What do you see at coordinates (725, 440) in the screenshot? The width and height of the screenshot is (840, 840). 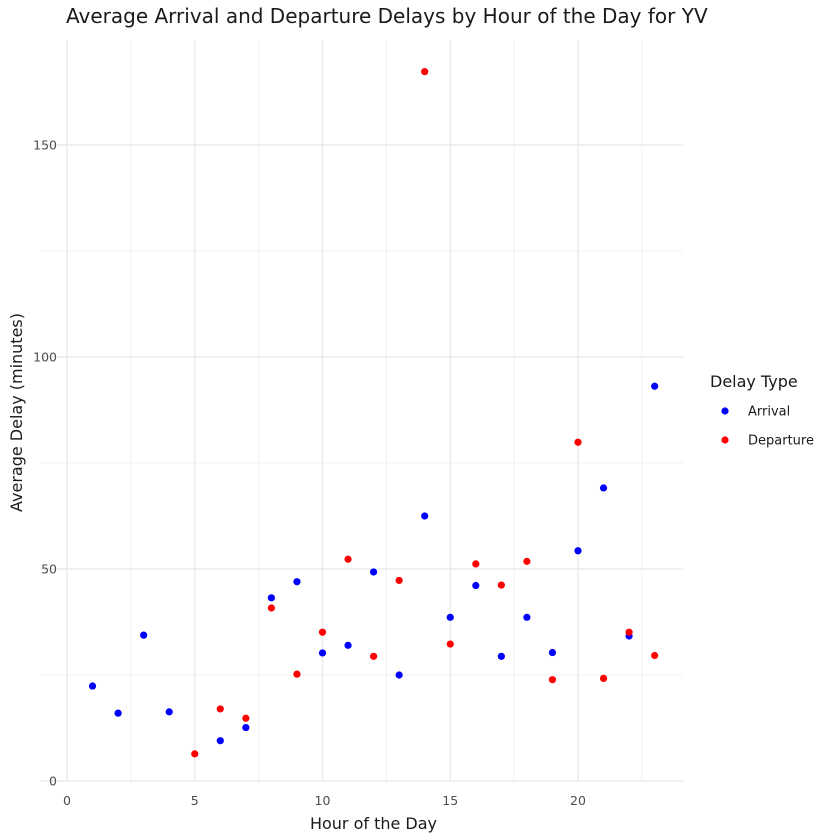 I see `legend-key-departure` at bounding box center [725, 440].